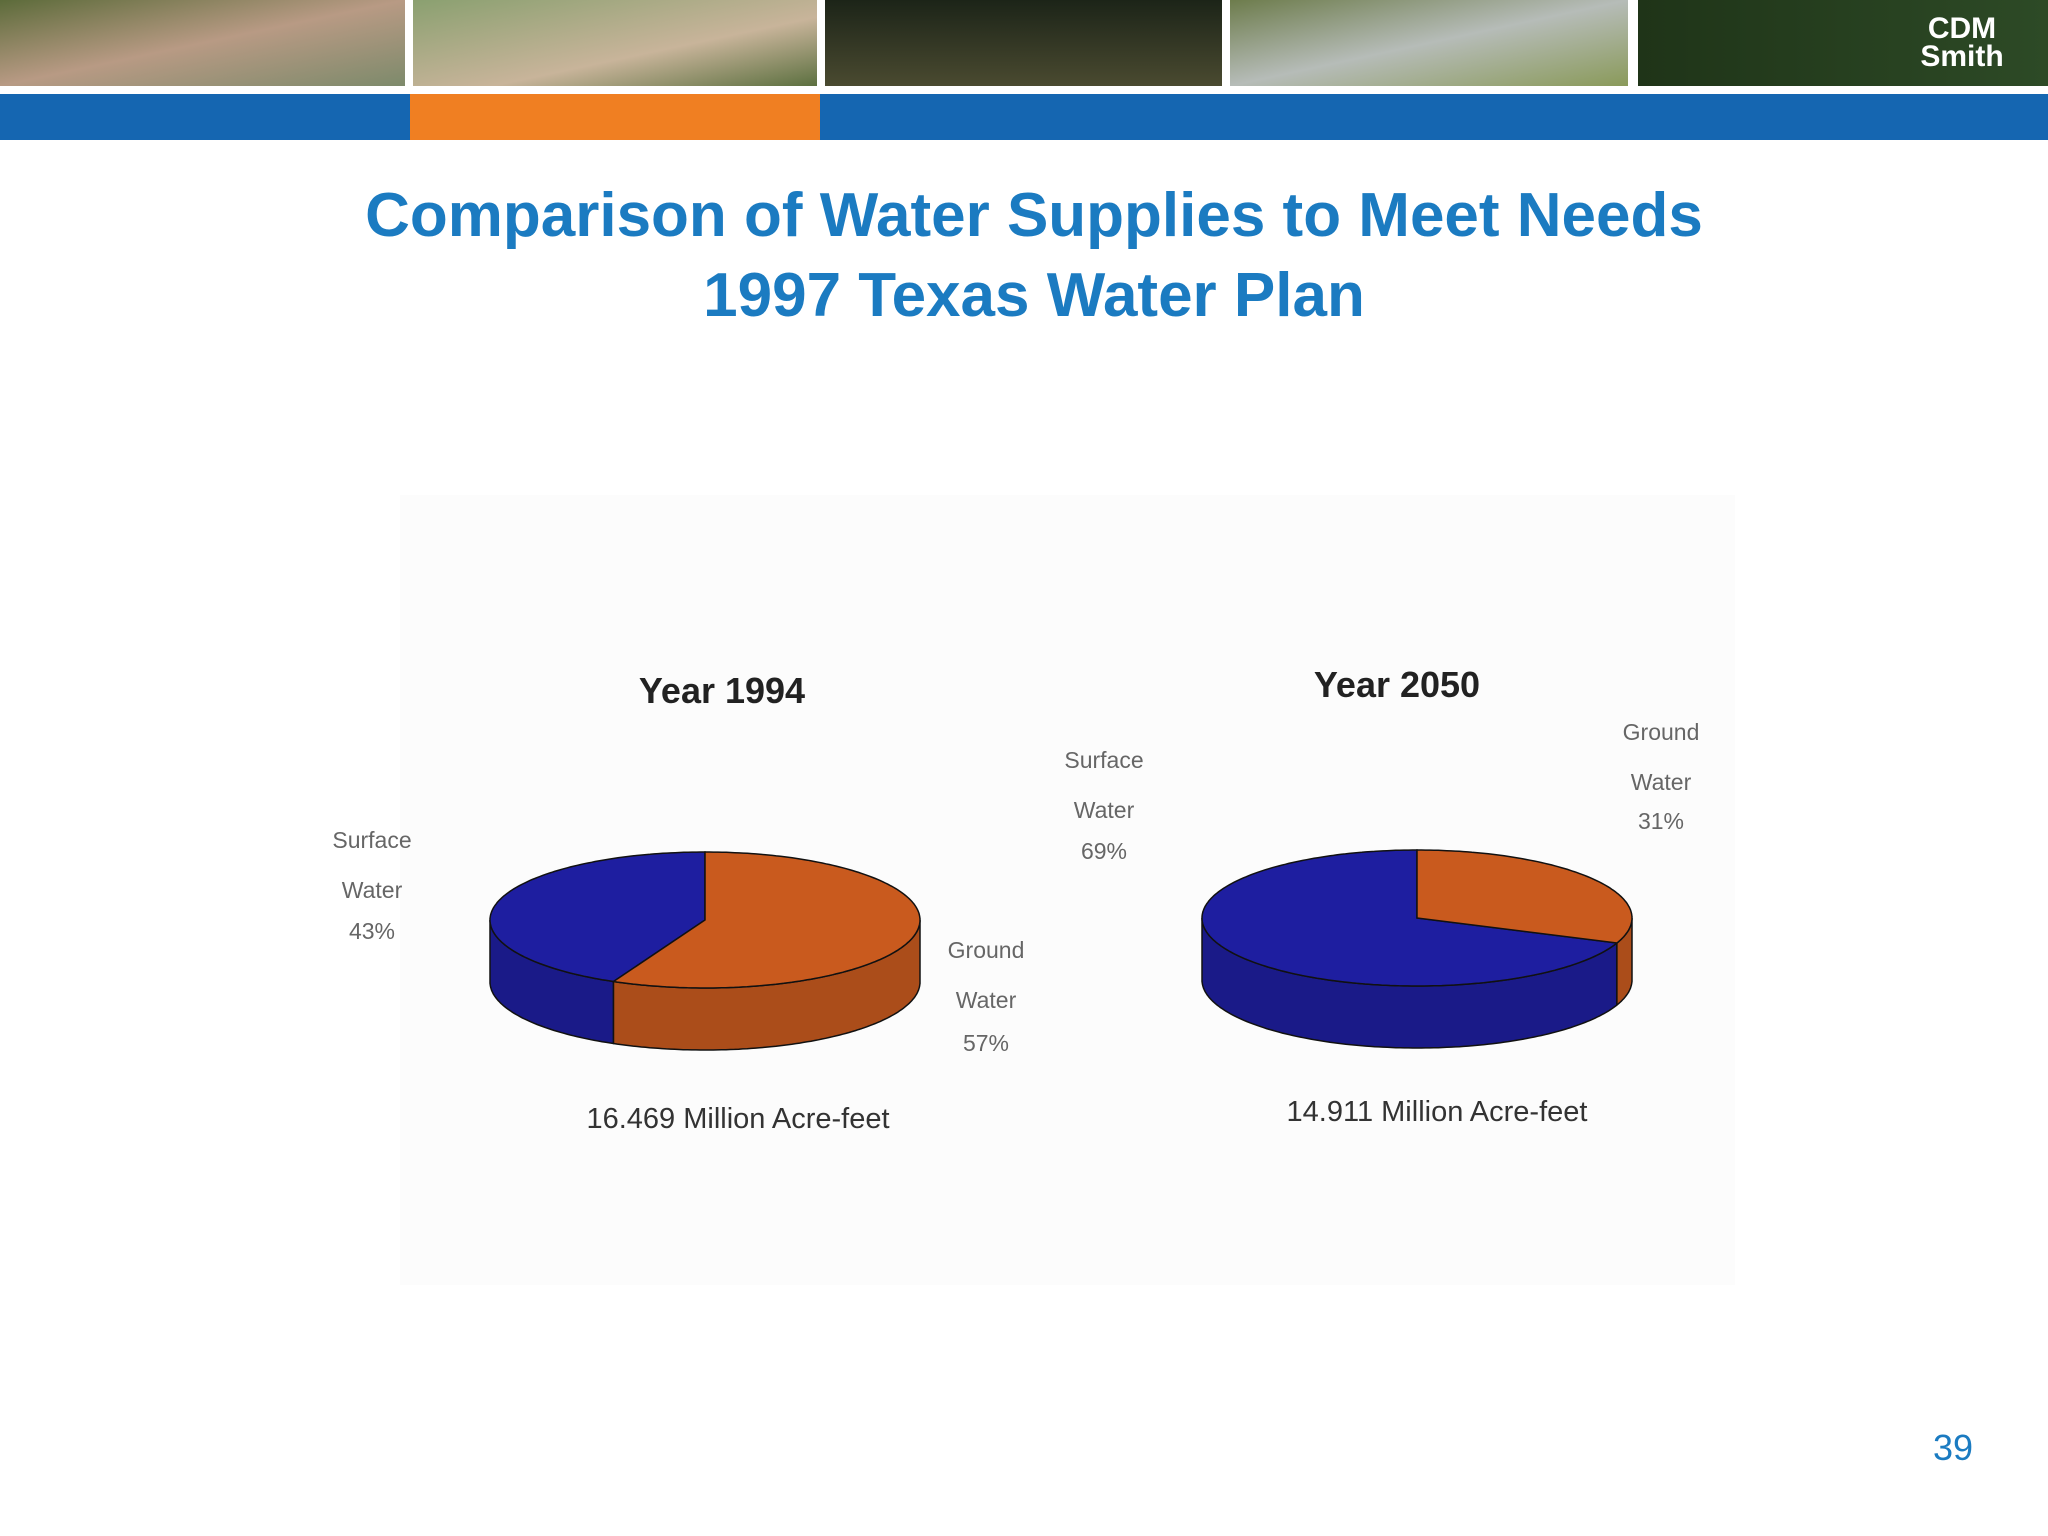  I want to click on logo: CDM, so click(1962, 28).